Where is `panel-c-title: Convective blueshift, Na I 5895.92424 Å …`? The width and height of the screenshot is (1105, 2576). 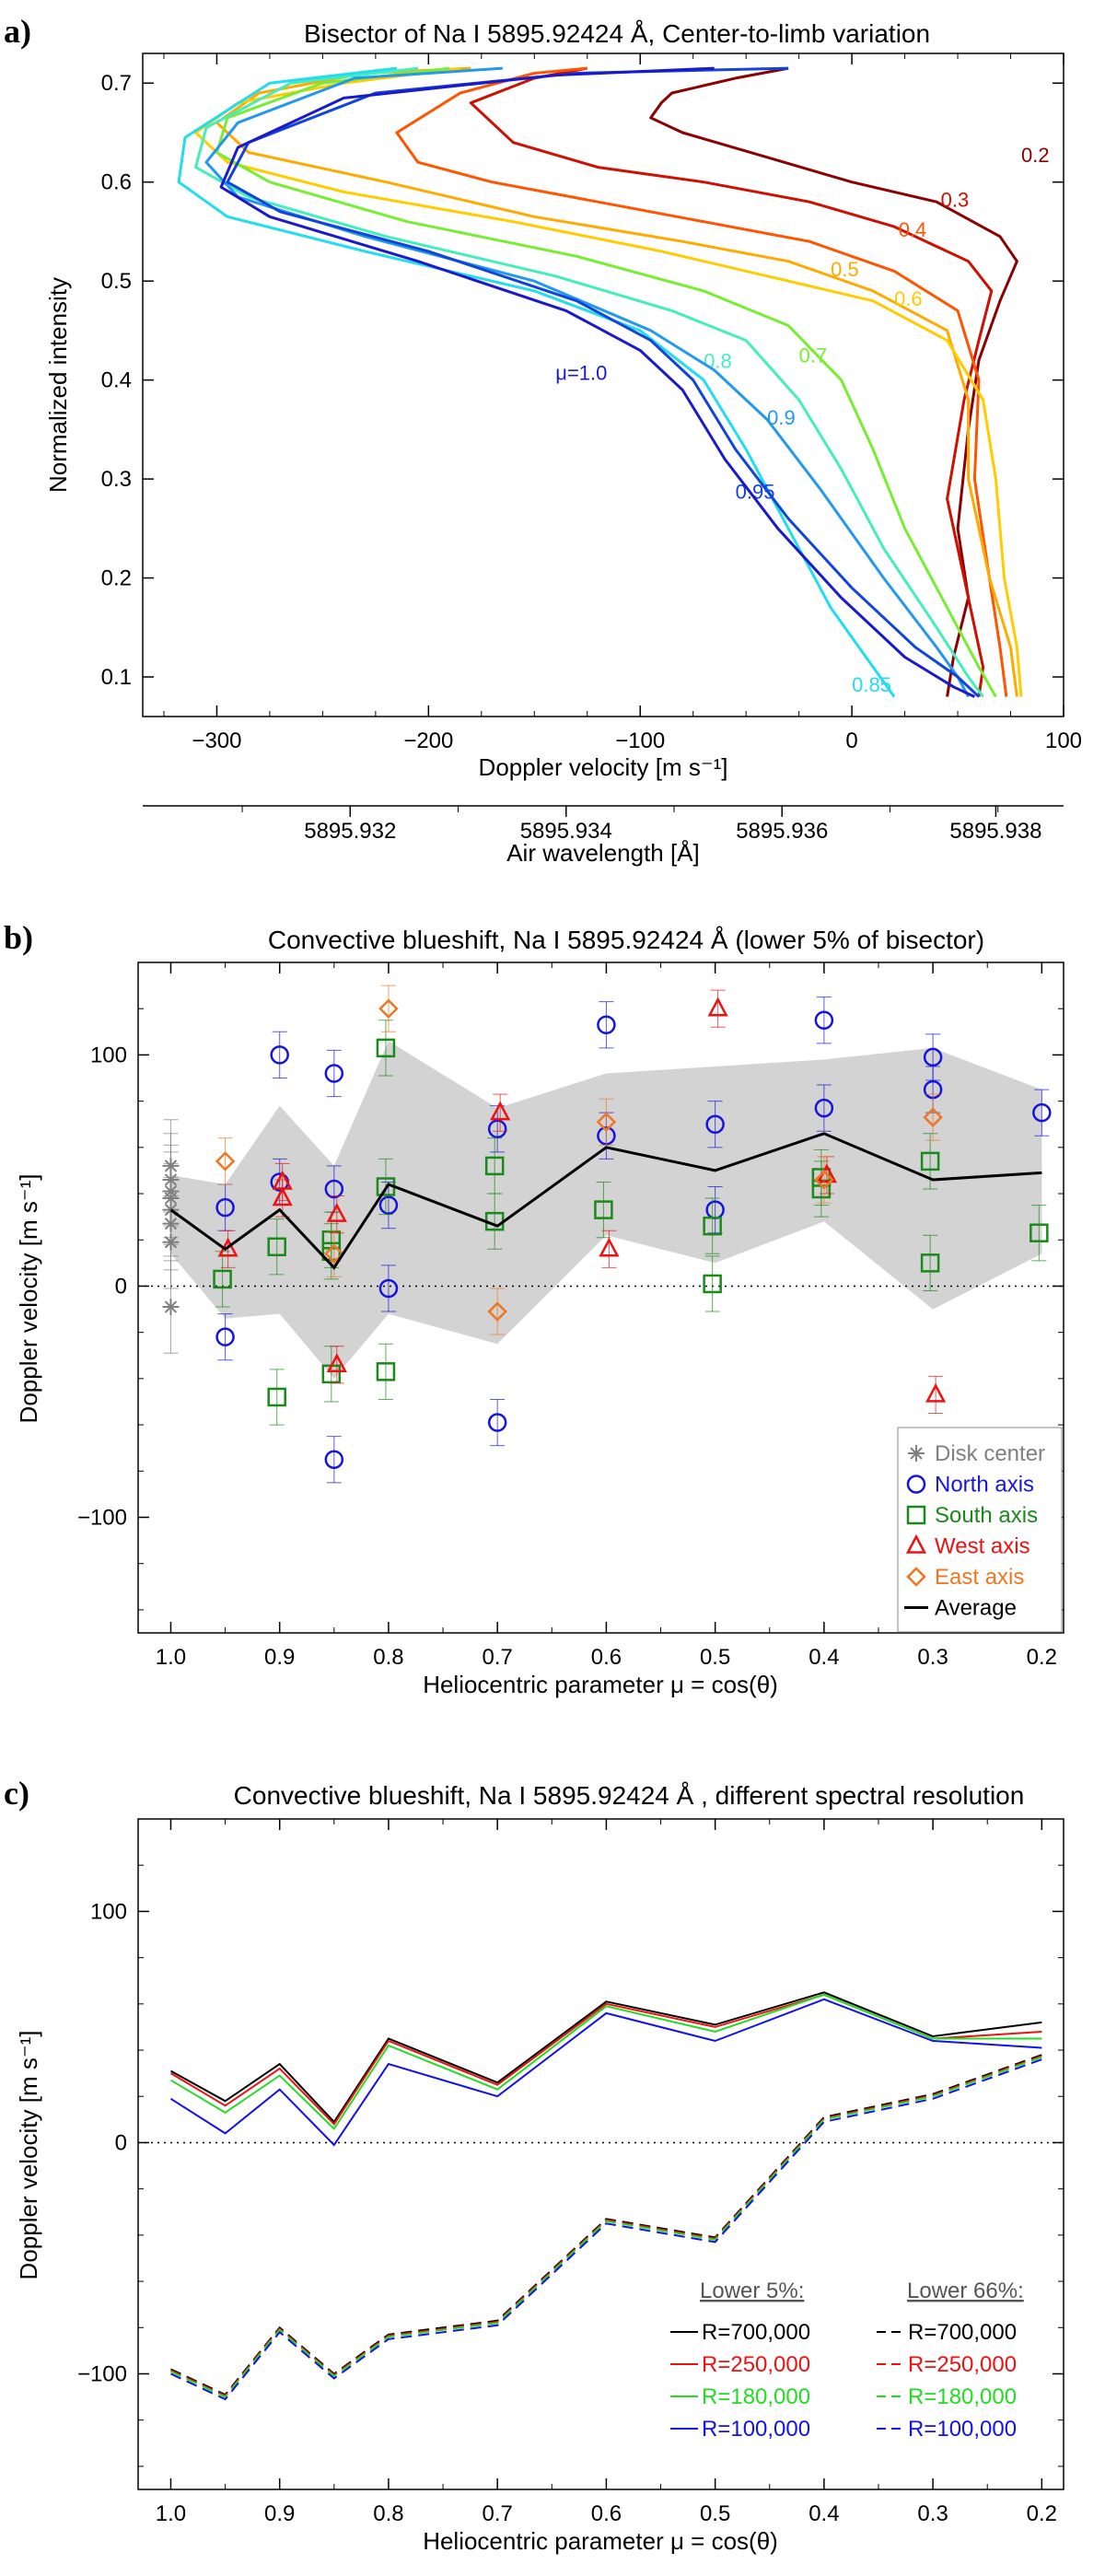
panel-c-title: Convective blueshift, Na I 5895.92424 Å … is located at coordinates (629, 1795).